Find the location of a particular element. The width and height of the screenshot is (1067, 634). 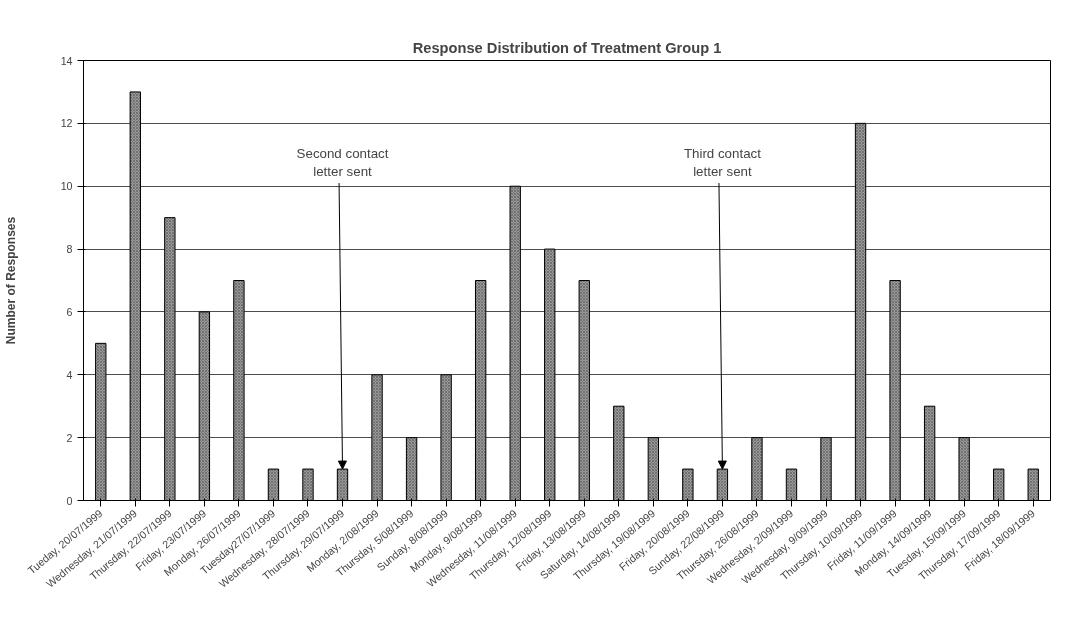

y-tick-label: 10 is located at coordinates (66, 186).